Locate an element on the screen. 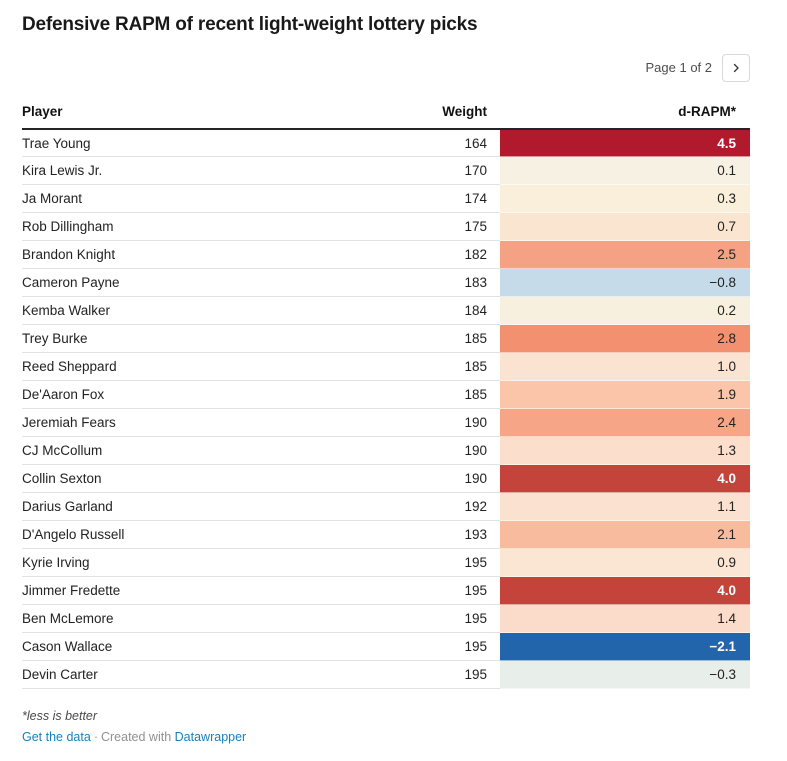 The height and width of the screenshot is (761, 787). table-row: Reed Sheppard 185 1.0 is located at coordinates (386, 367).